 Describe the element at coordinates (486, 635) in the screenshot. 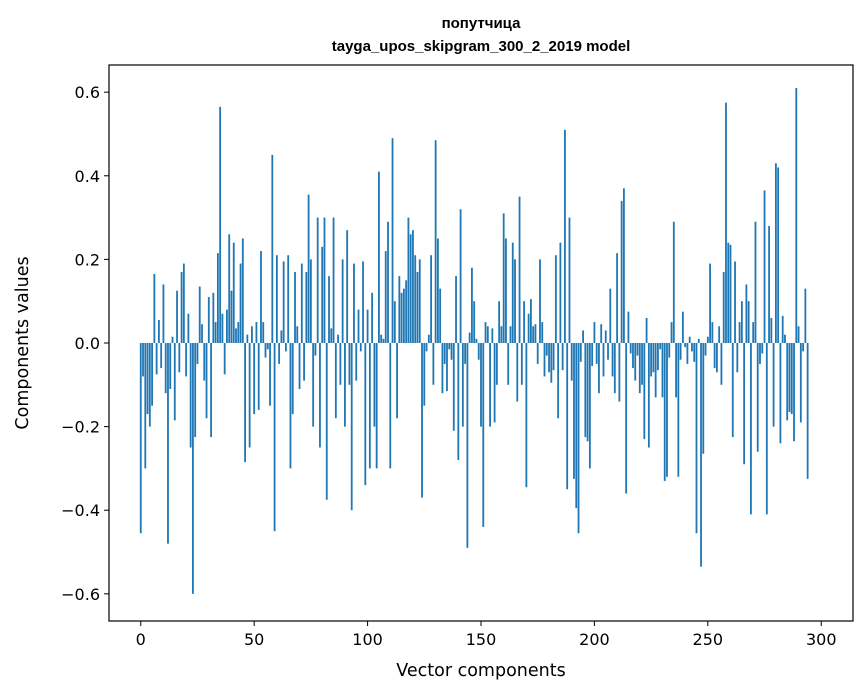

I see `x-axis-ticks: 0 50 100 150 200 250 300` at that location.